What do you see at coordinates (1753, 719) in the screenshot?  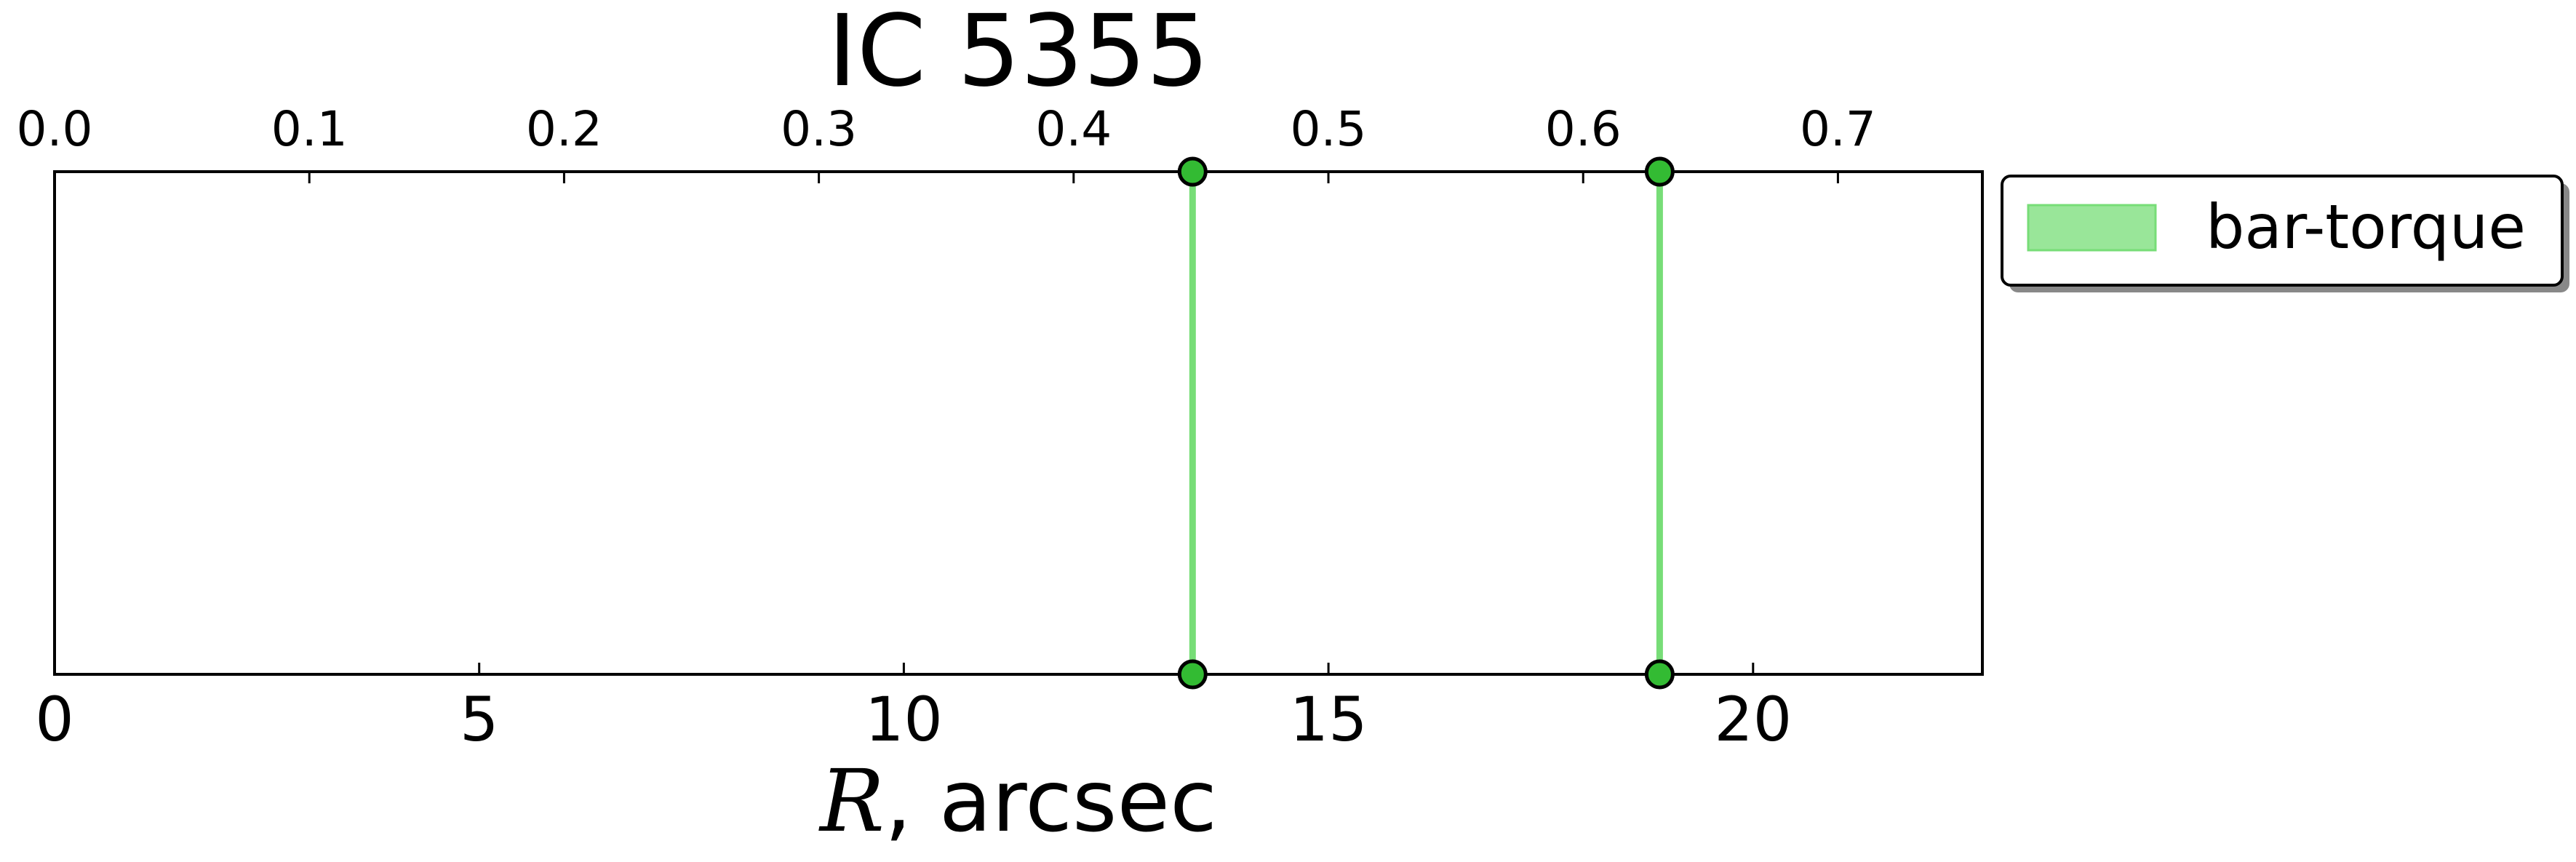 I see `x-tick-label: 20` at bounding box center [1753, 719].